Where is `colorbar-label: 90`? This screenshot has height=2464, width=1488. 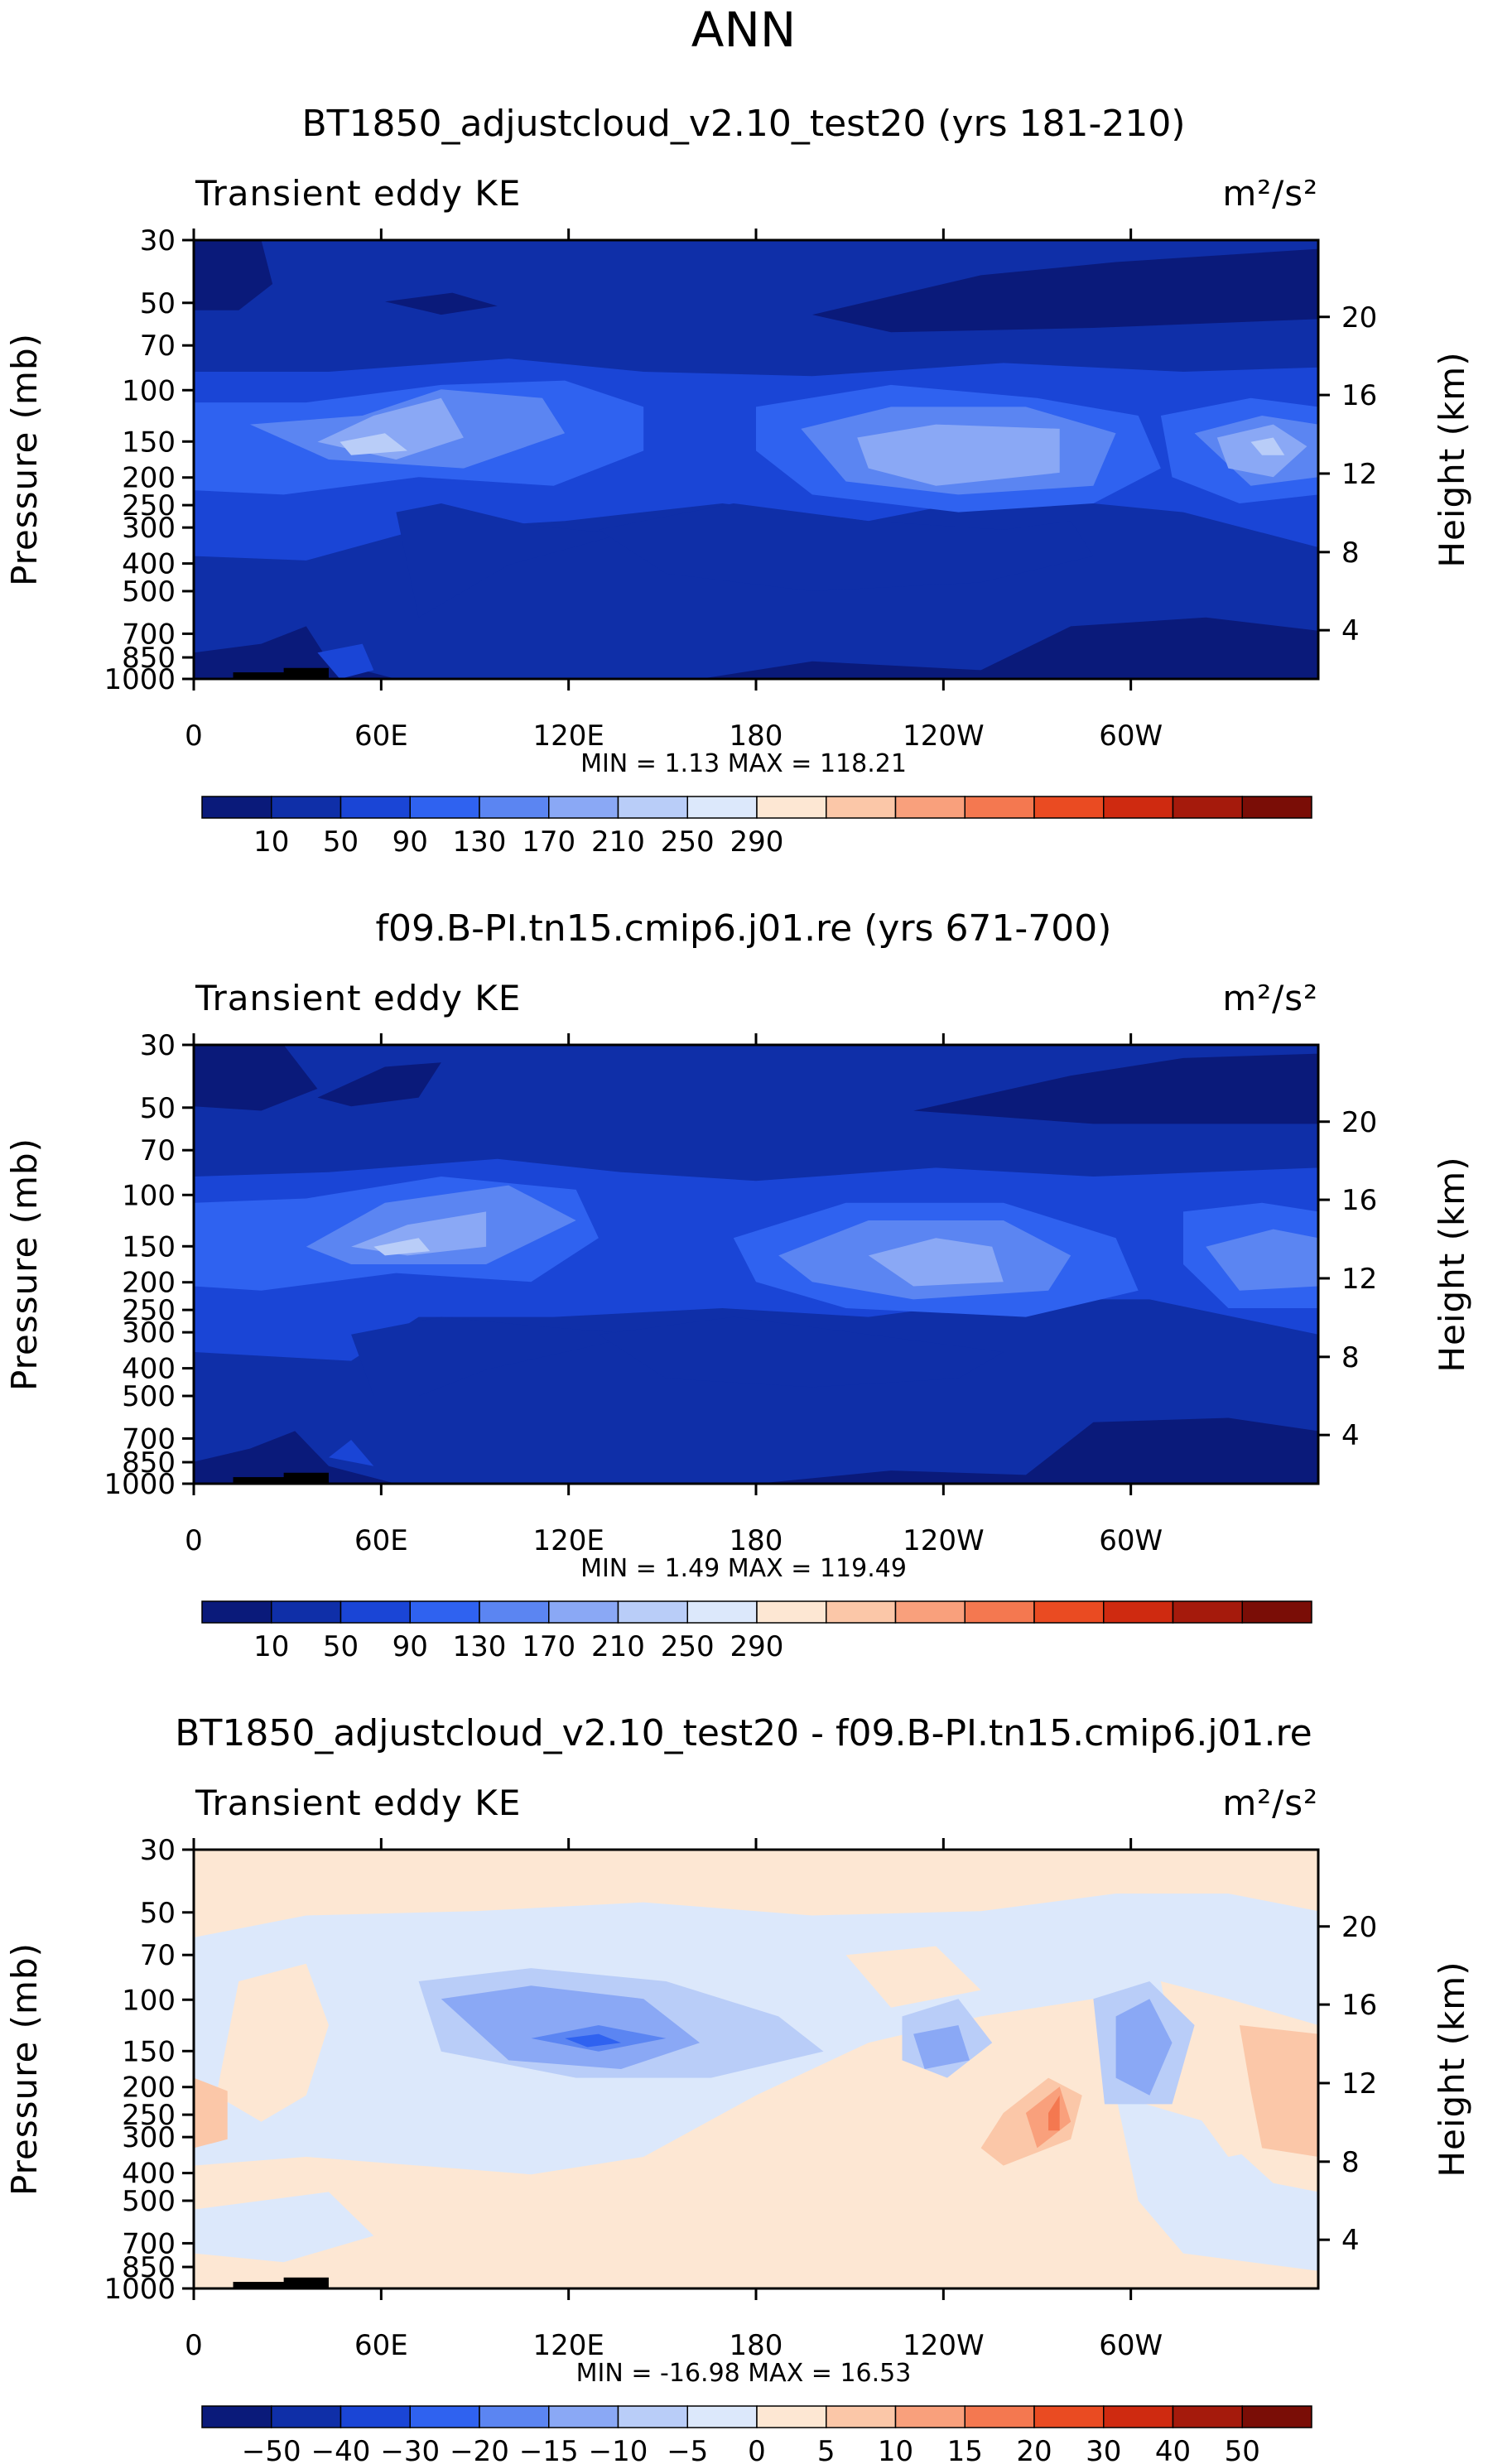
colorbar-label: 90 is located at coordinates (410, 842).